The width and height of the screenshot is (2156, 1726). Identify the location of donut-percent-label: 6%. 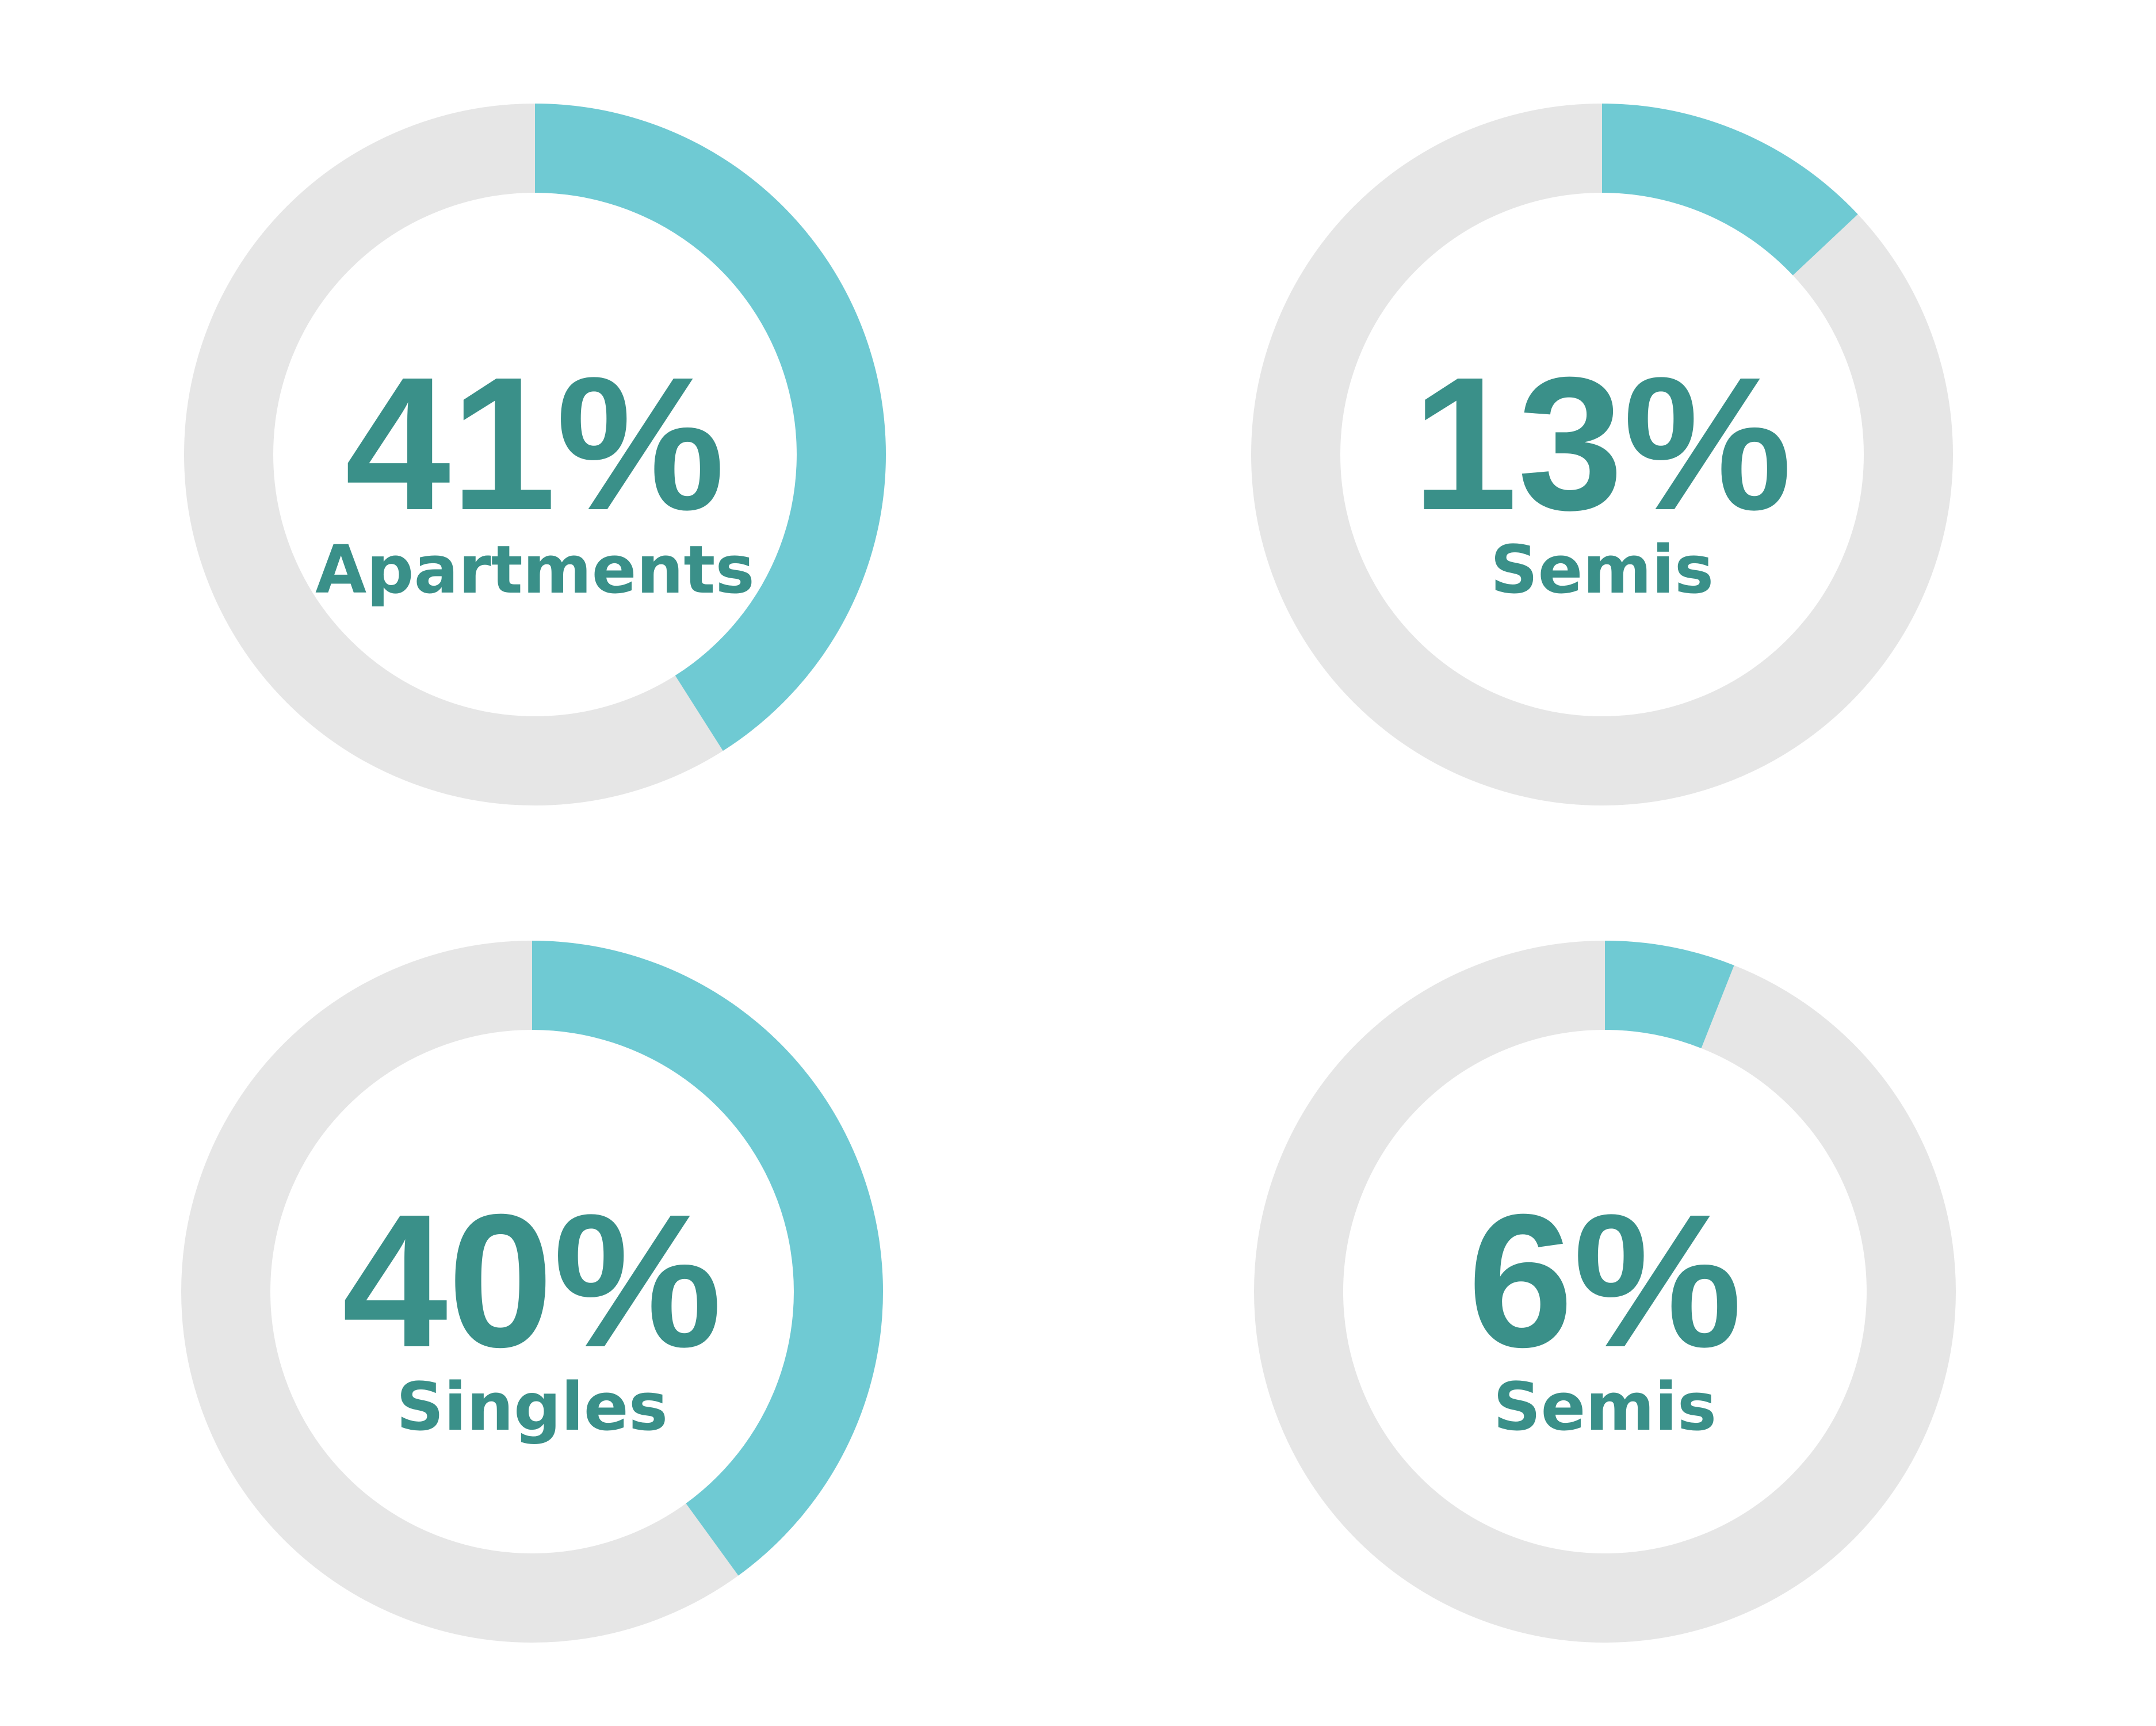
(1605, 1280).